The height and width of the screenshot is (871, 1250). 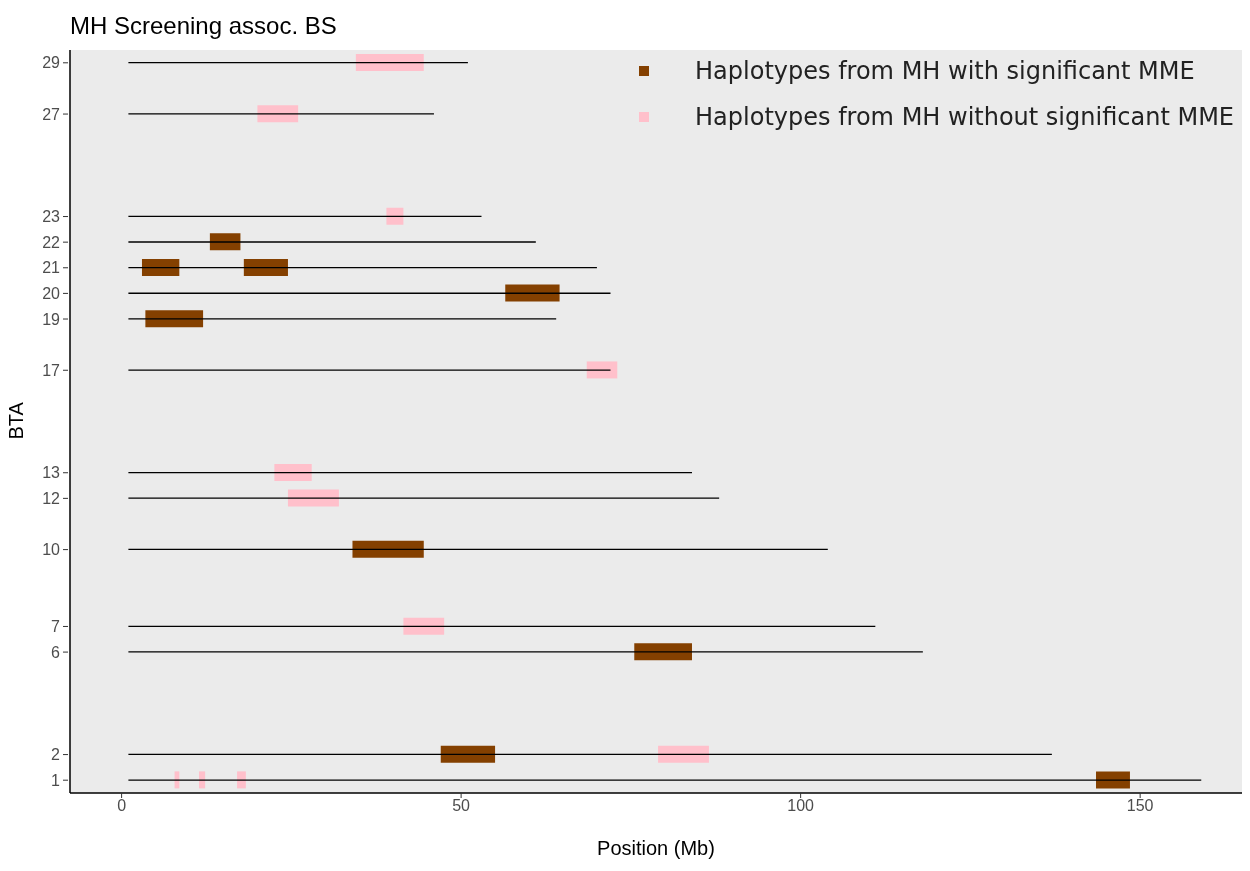 I want to click on y-tick-label: 12, so click(x=51, y=498).